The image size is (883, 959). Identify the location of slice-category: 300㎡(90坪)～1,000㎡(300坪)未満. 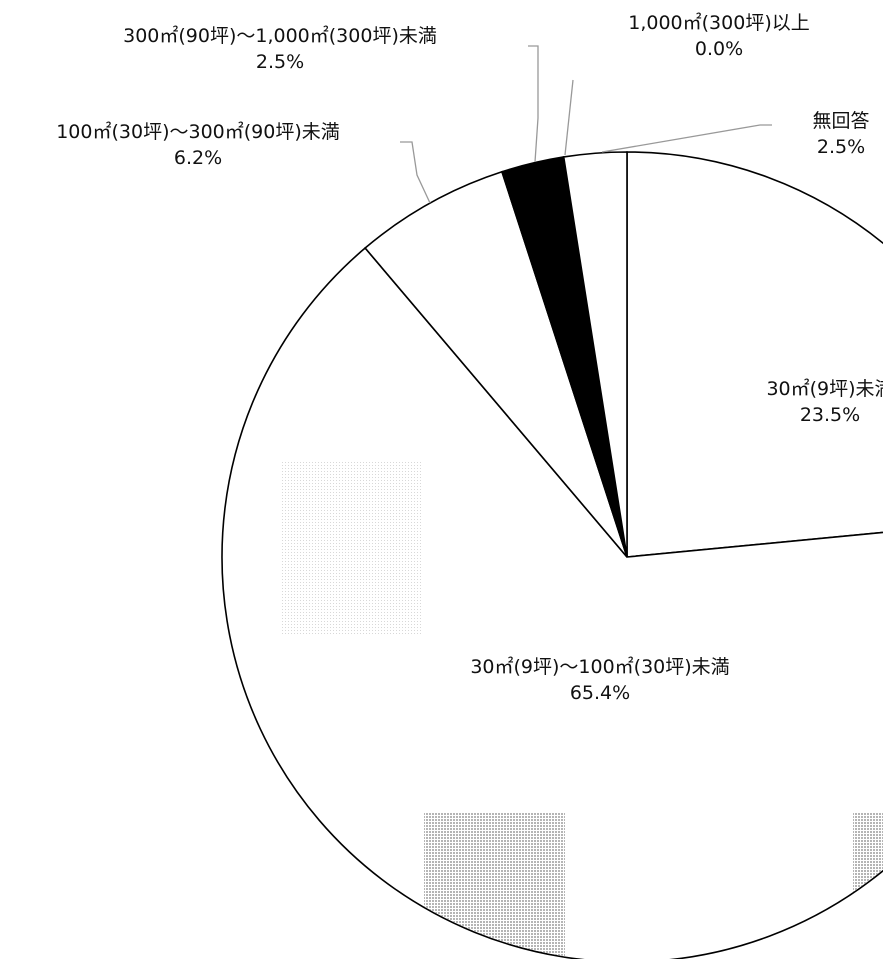
(280, 36).